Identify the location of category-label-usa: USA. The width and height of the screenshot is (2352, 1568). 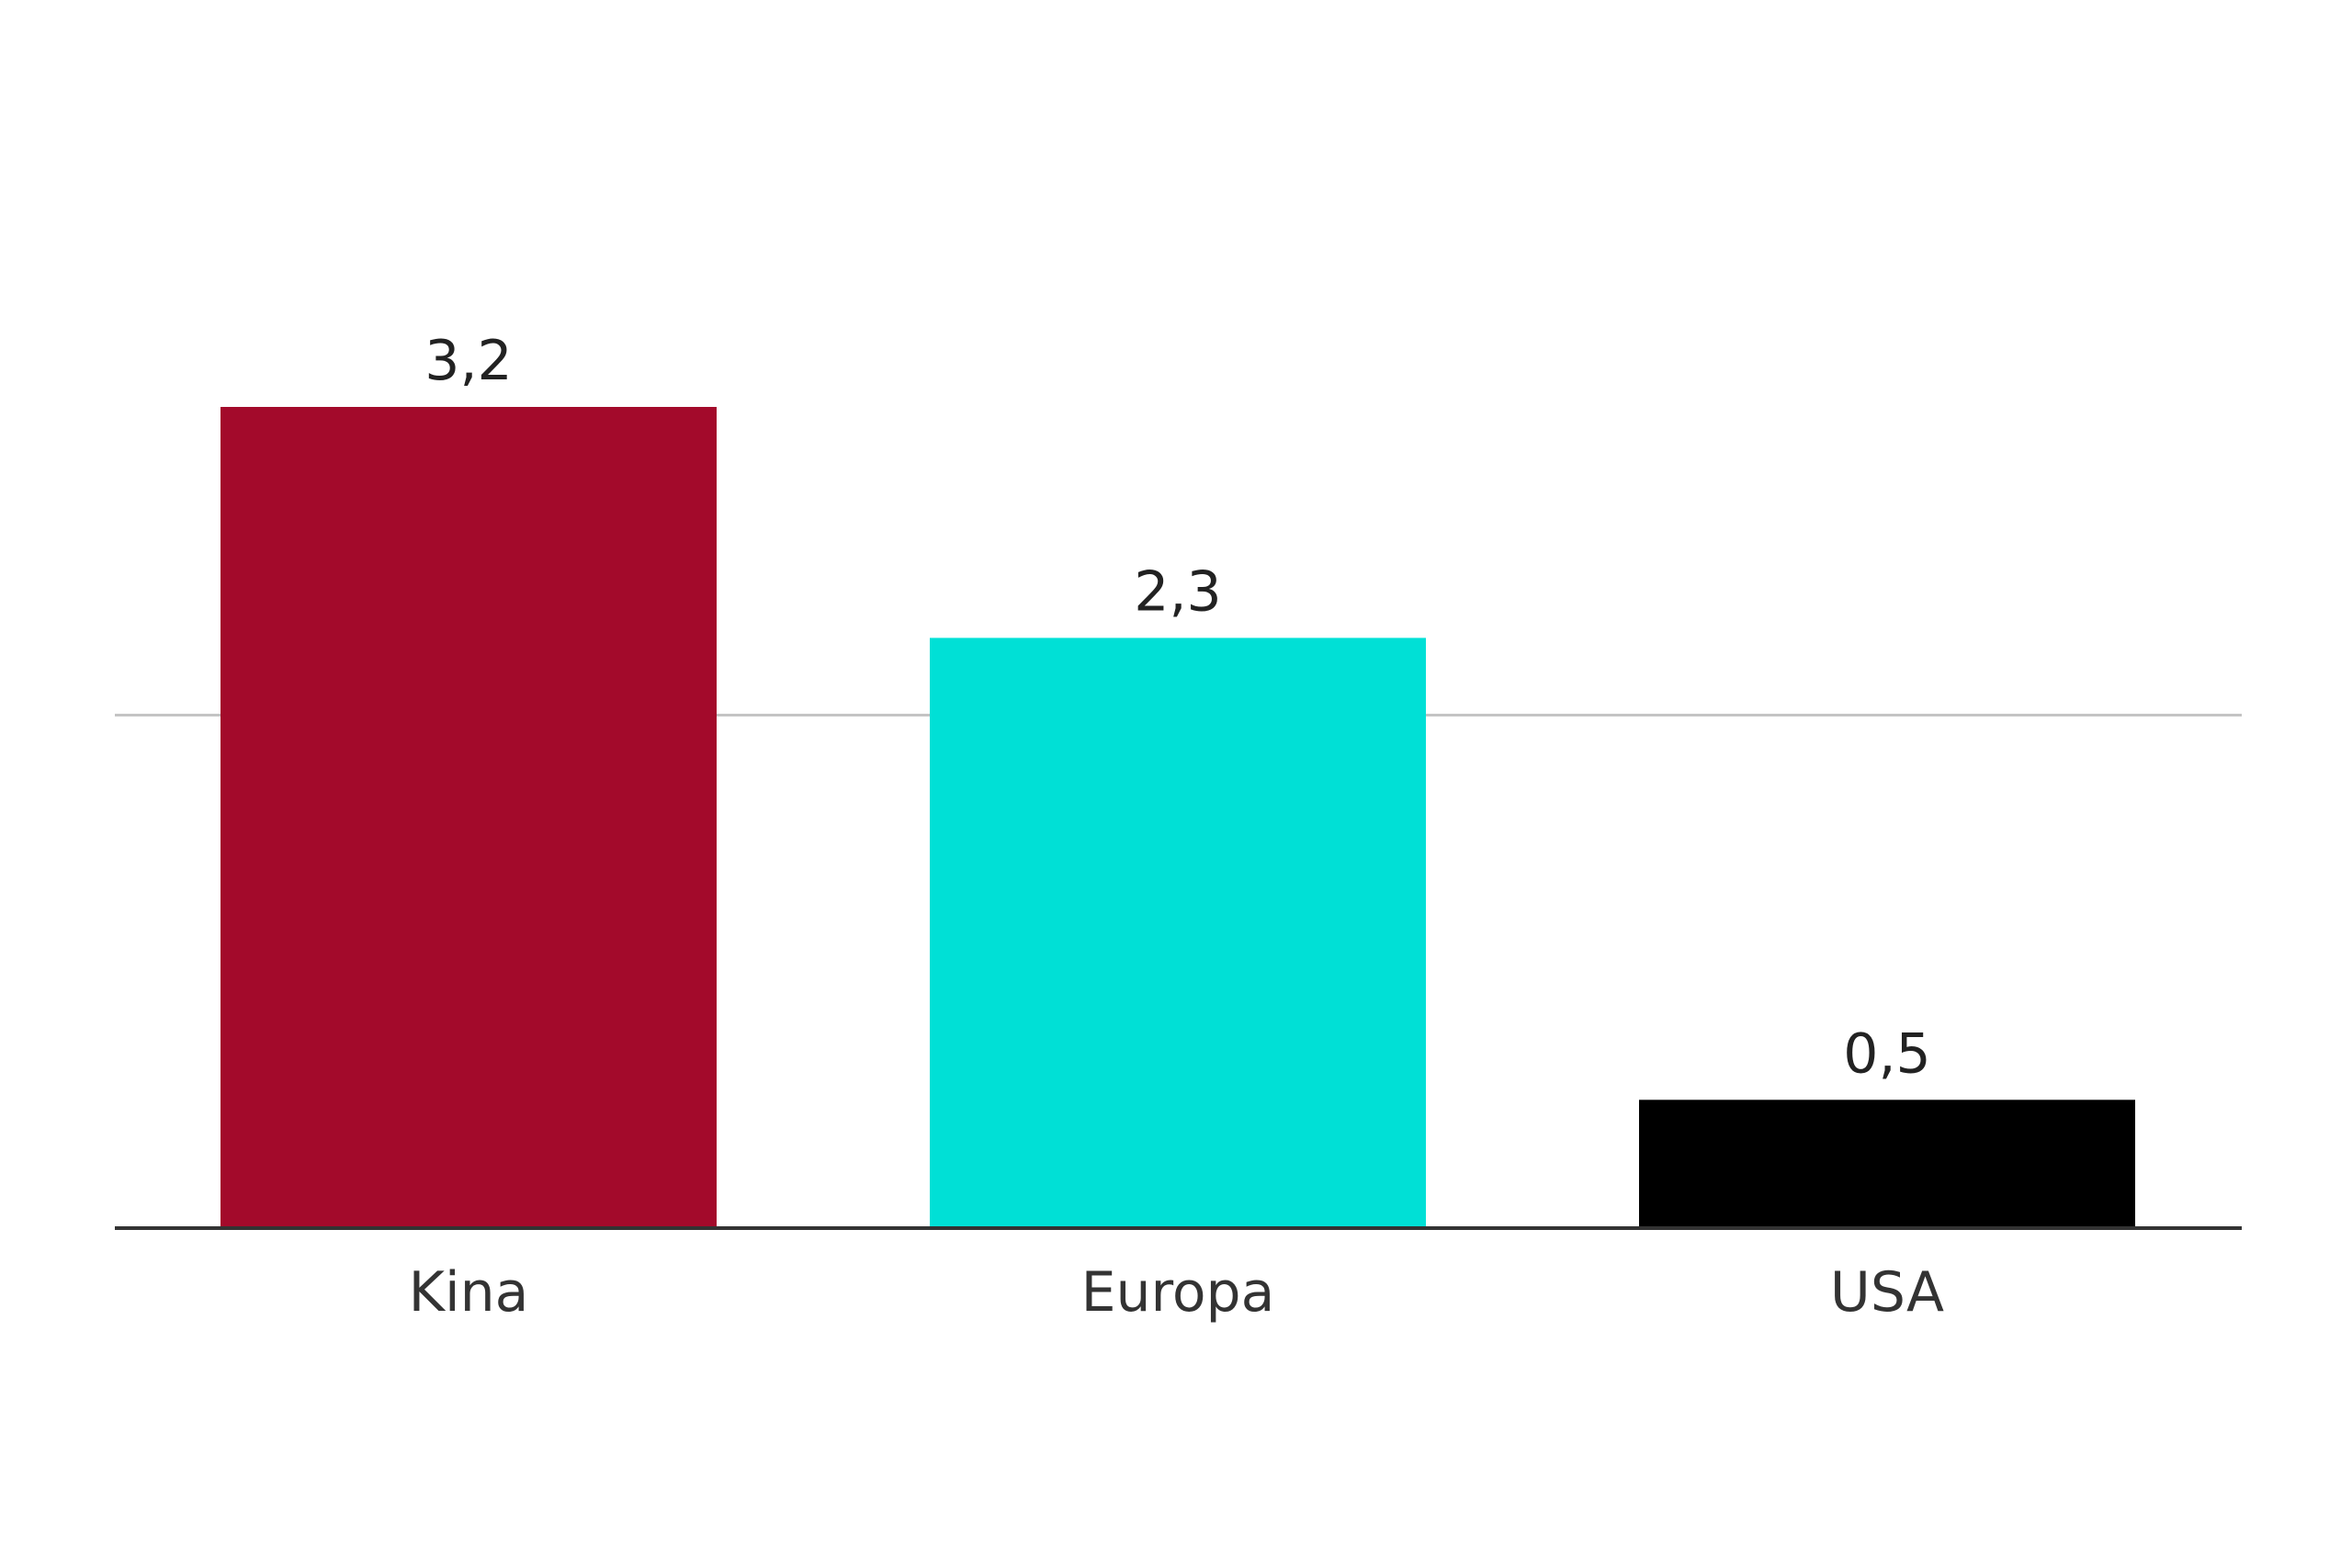
(1887, 1293).